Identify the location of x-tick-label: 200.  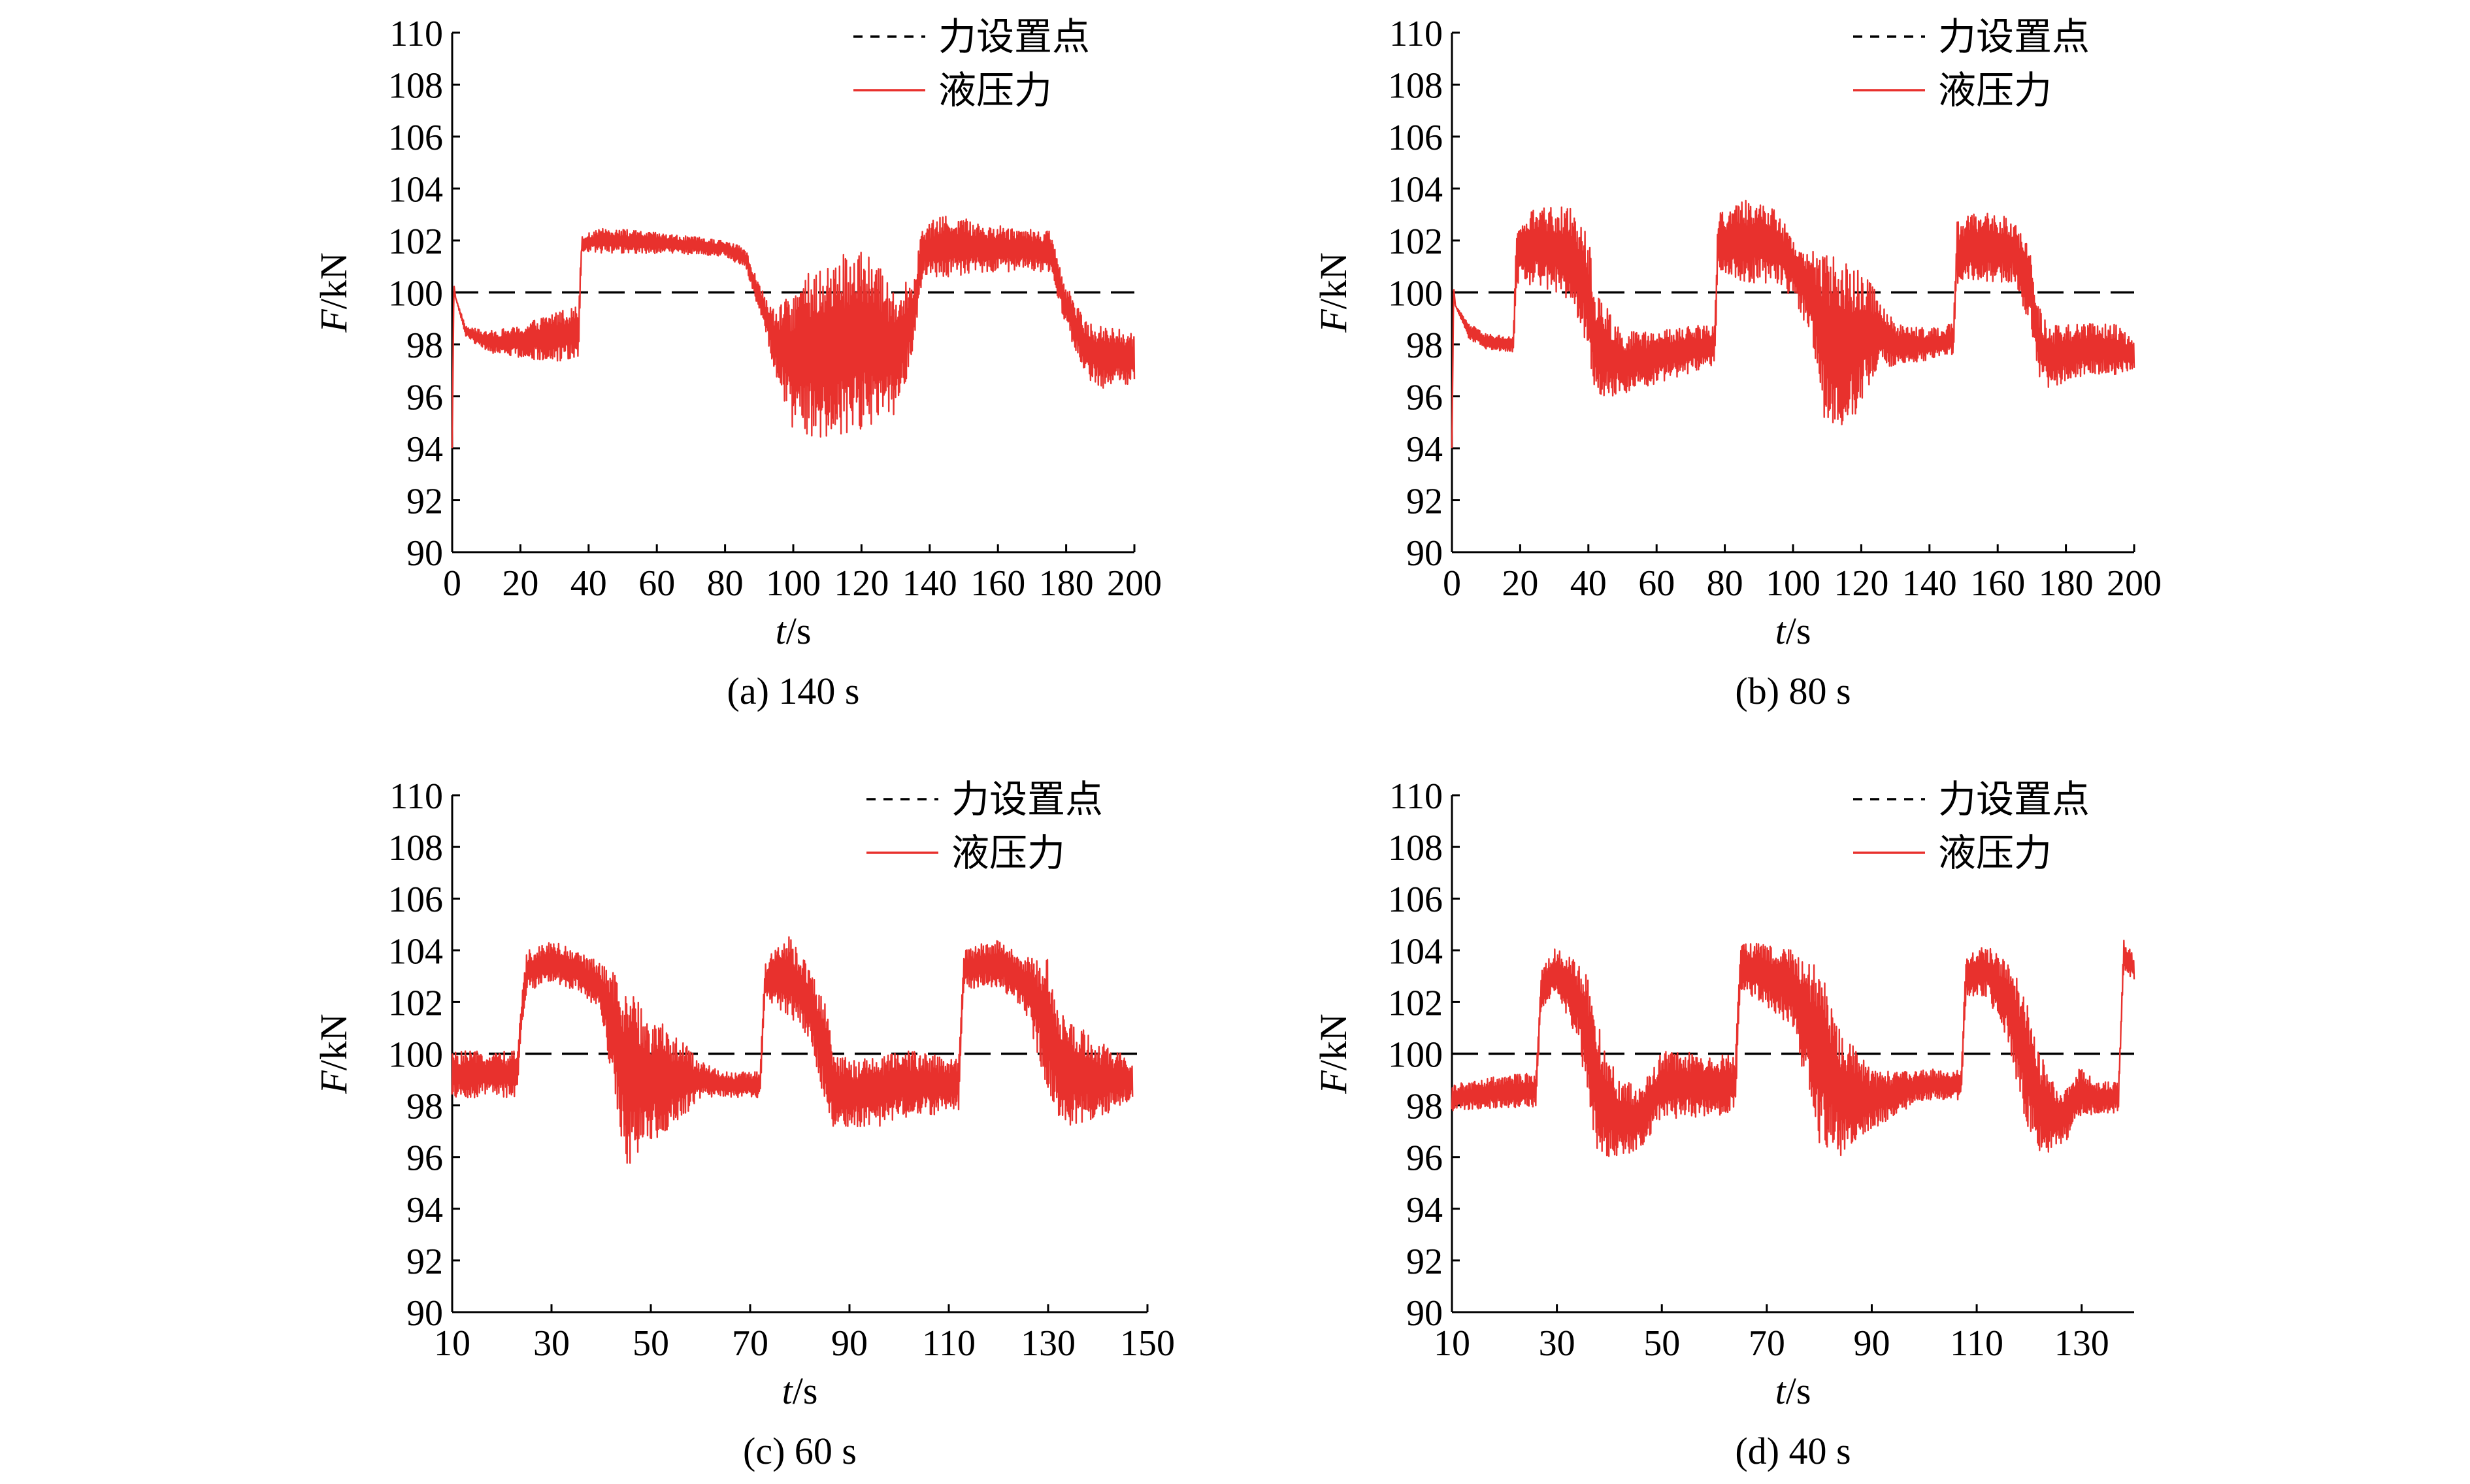
(1135, 583).